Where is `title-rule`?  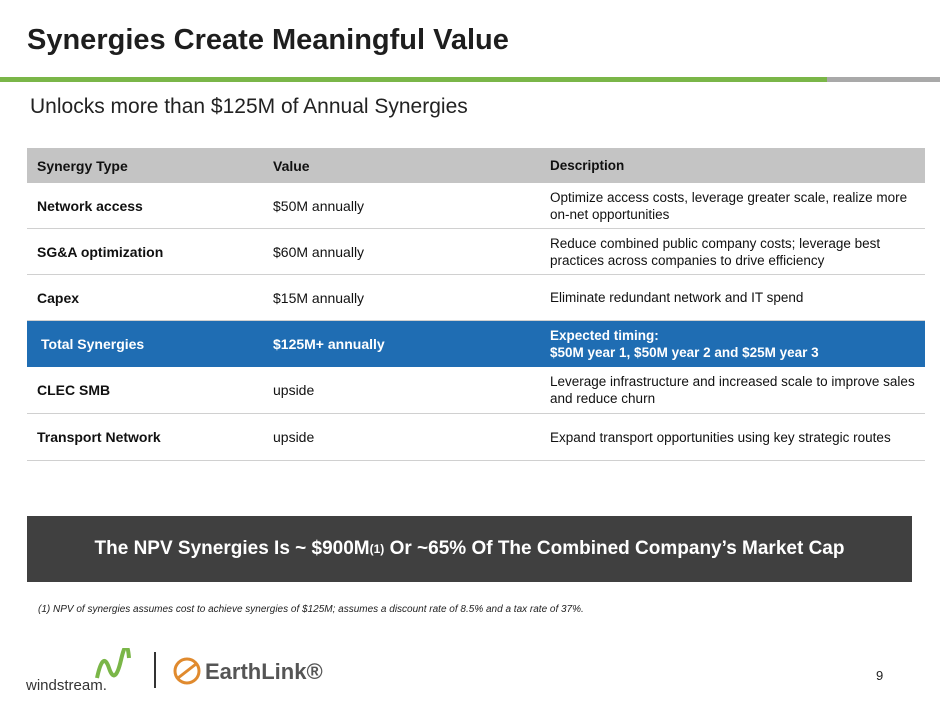 title-rule is located at coordinates (470, 79).